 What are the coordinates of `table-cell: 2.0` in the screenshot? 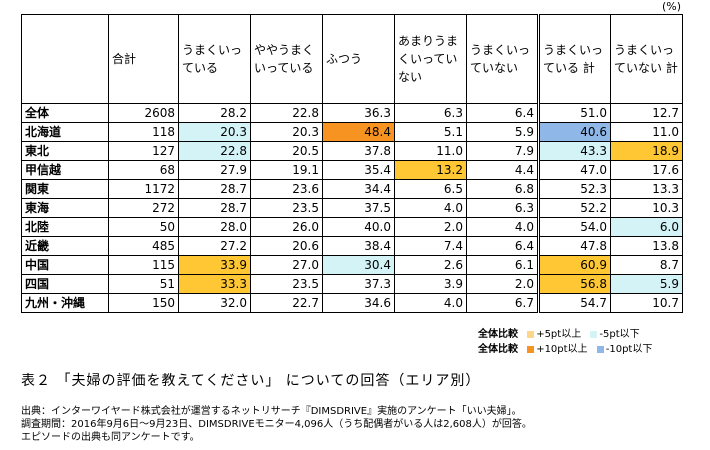 It's located at (430, 227).